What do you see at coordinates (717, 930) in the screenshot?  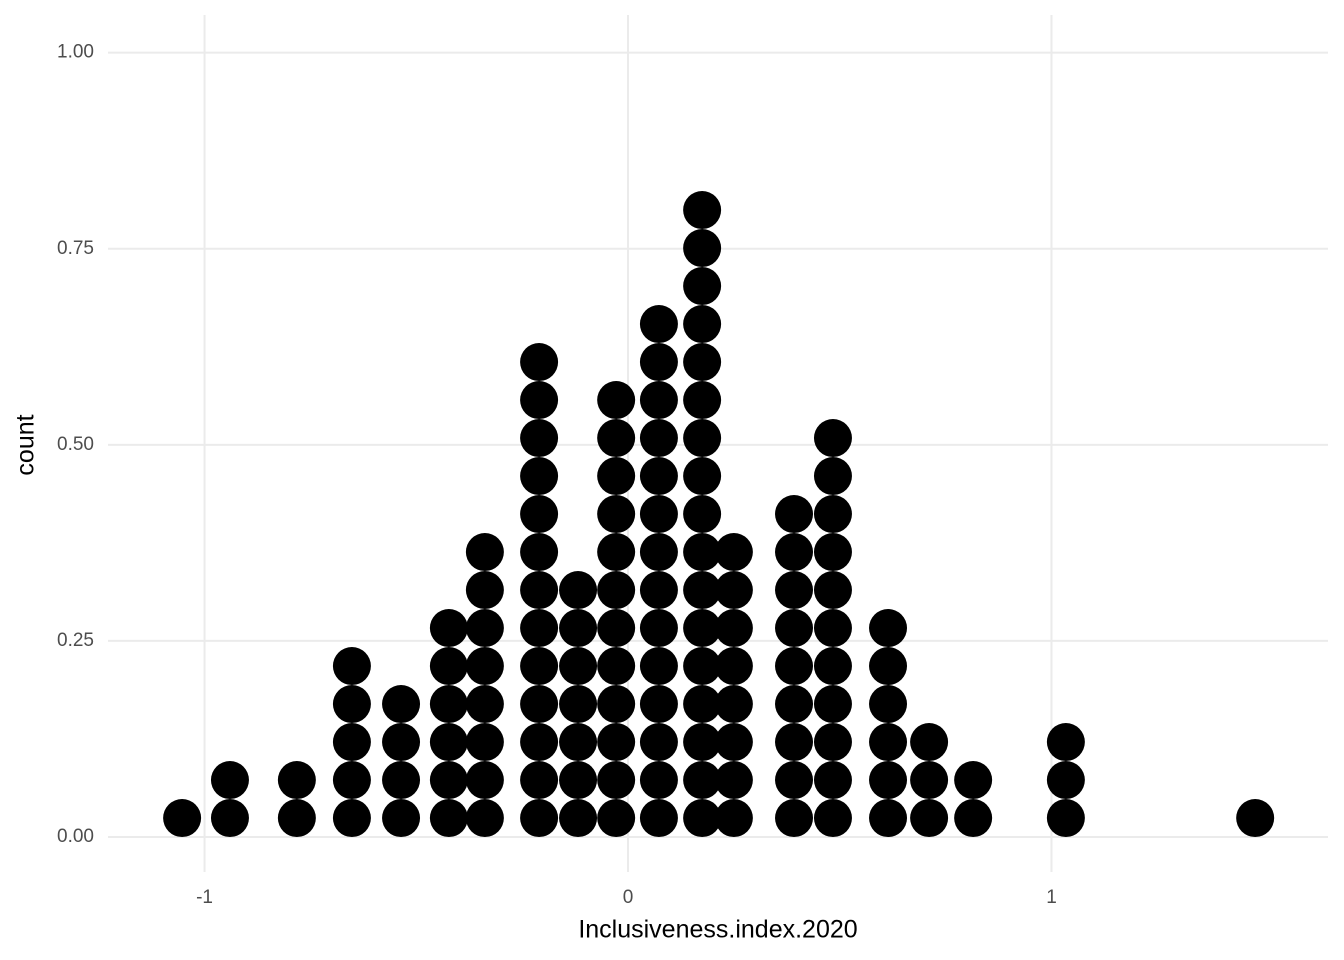 I see `x-axis-title: Inclusiveness.index.2020` at bounding box center [717, 930].